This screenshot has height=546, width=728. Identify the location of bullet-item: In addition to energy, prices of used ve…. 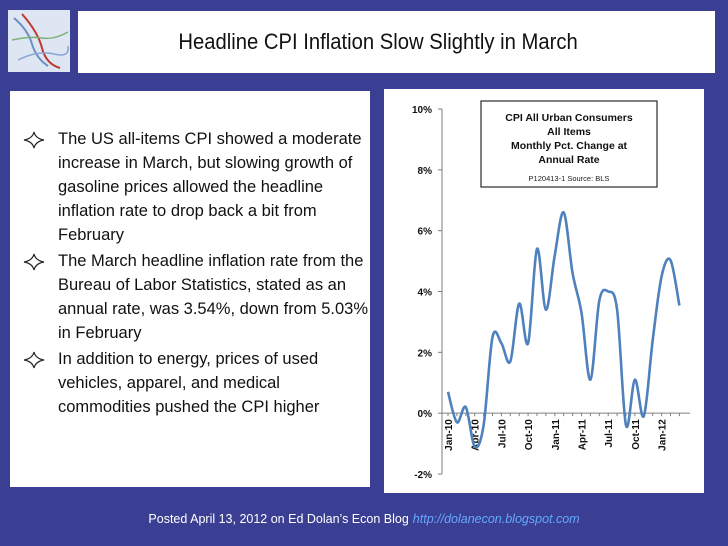
(190, 383).